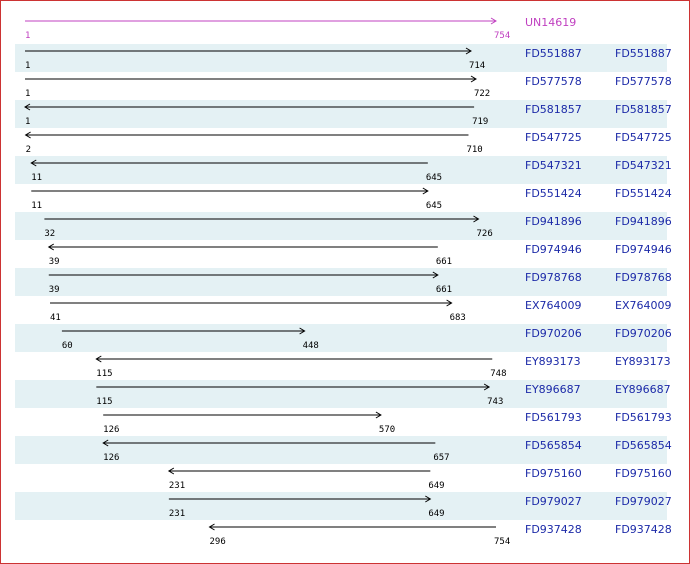 Image resolution: width=690 pixels, height=564 pixels. What do you see at coordinates (553, 529) in the screenshot?
I see `sequence-name: FD937428` at bounding box center [553, 529].